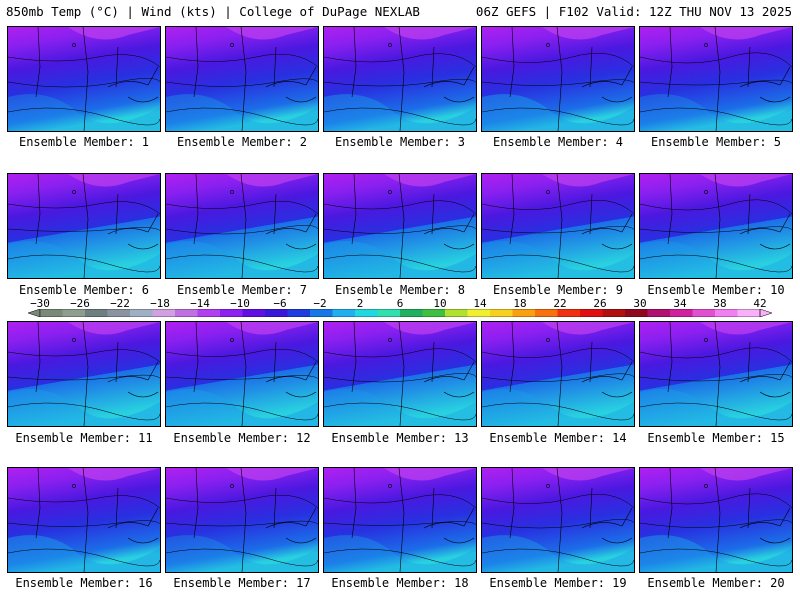  I want to click on colorbar-left-arrow, so click(34, 313).